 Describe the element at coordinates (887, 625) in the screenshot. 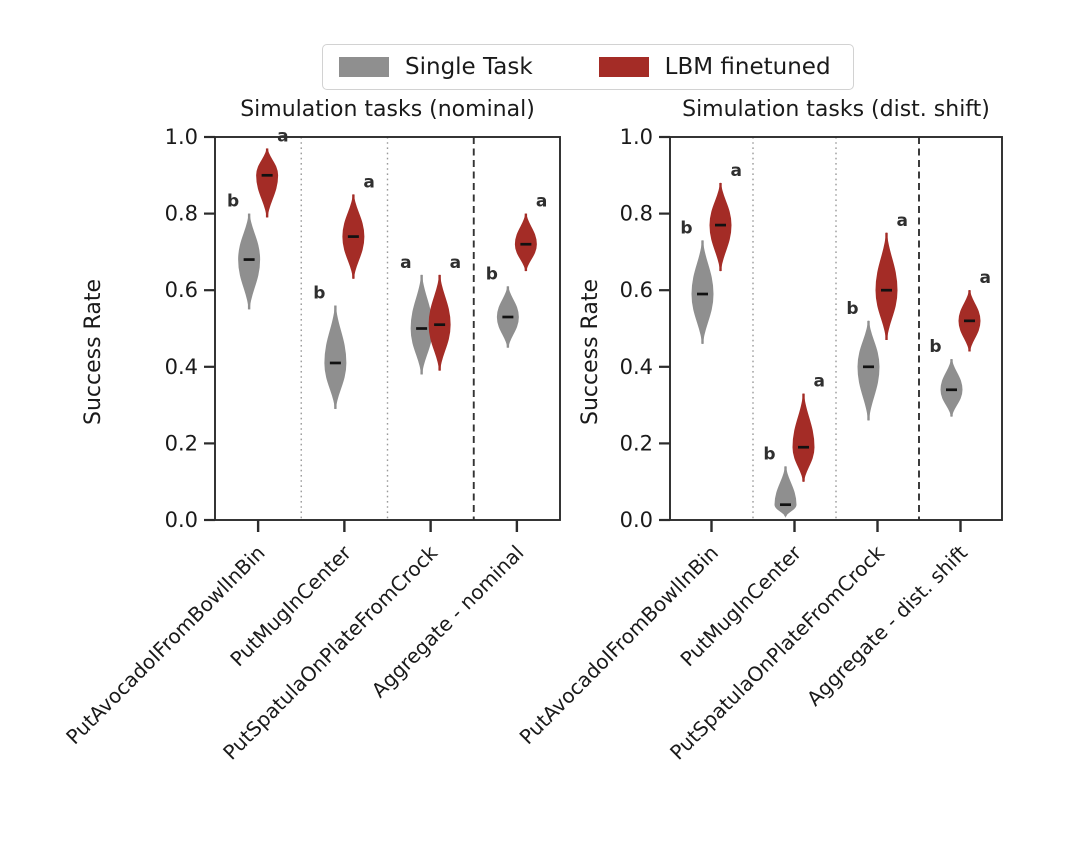

I see `x-category-label: Aggregate - dist. shift` at that location.